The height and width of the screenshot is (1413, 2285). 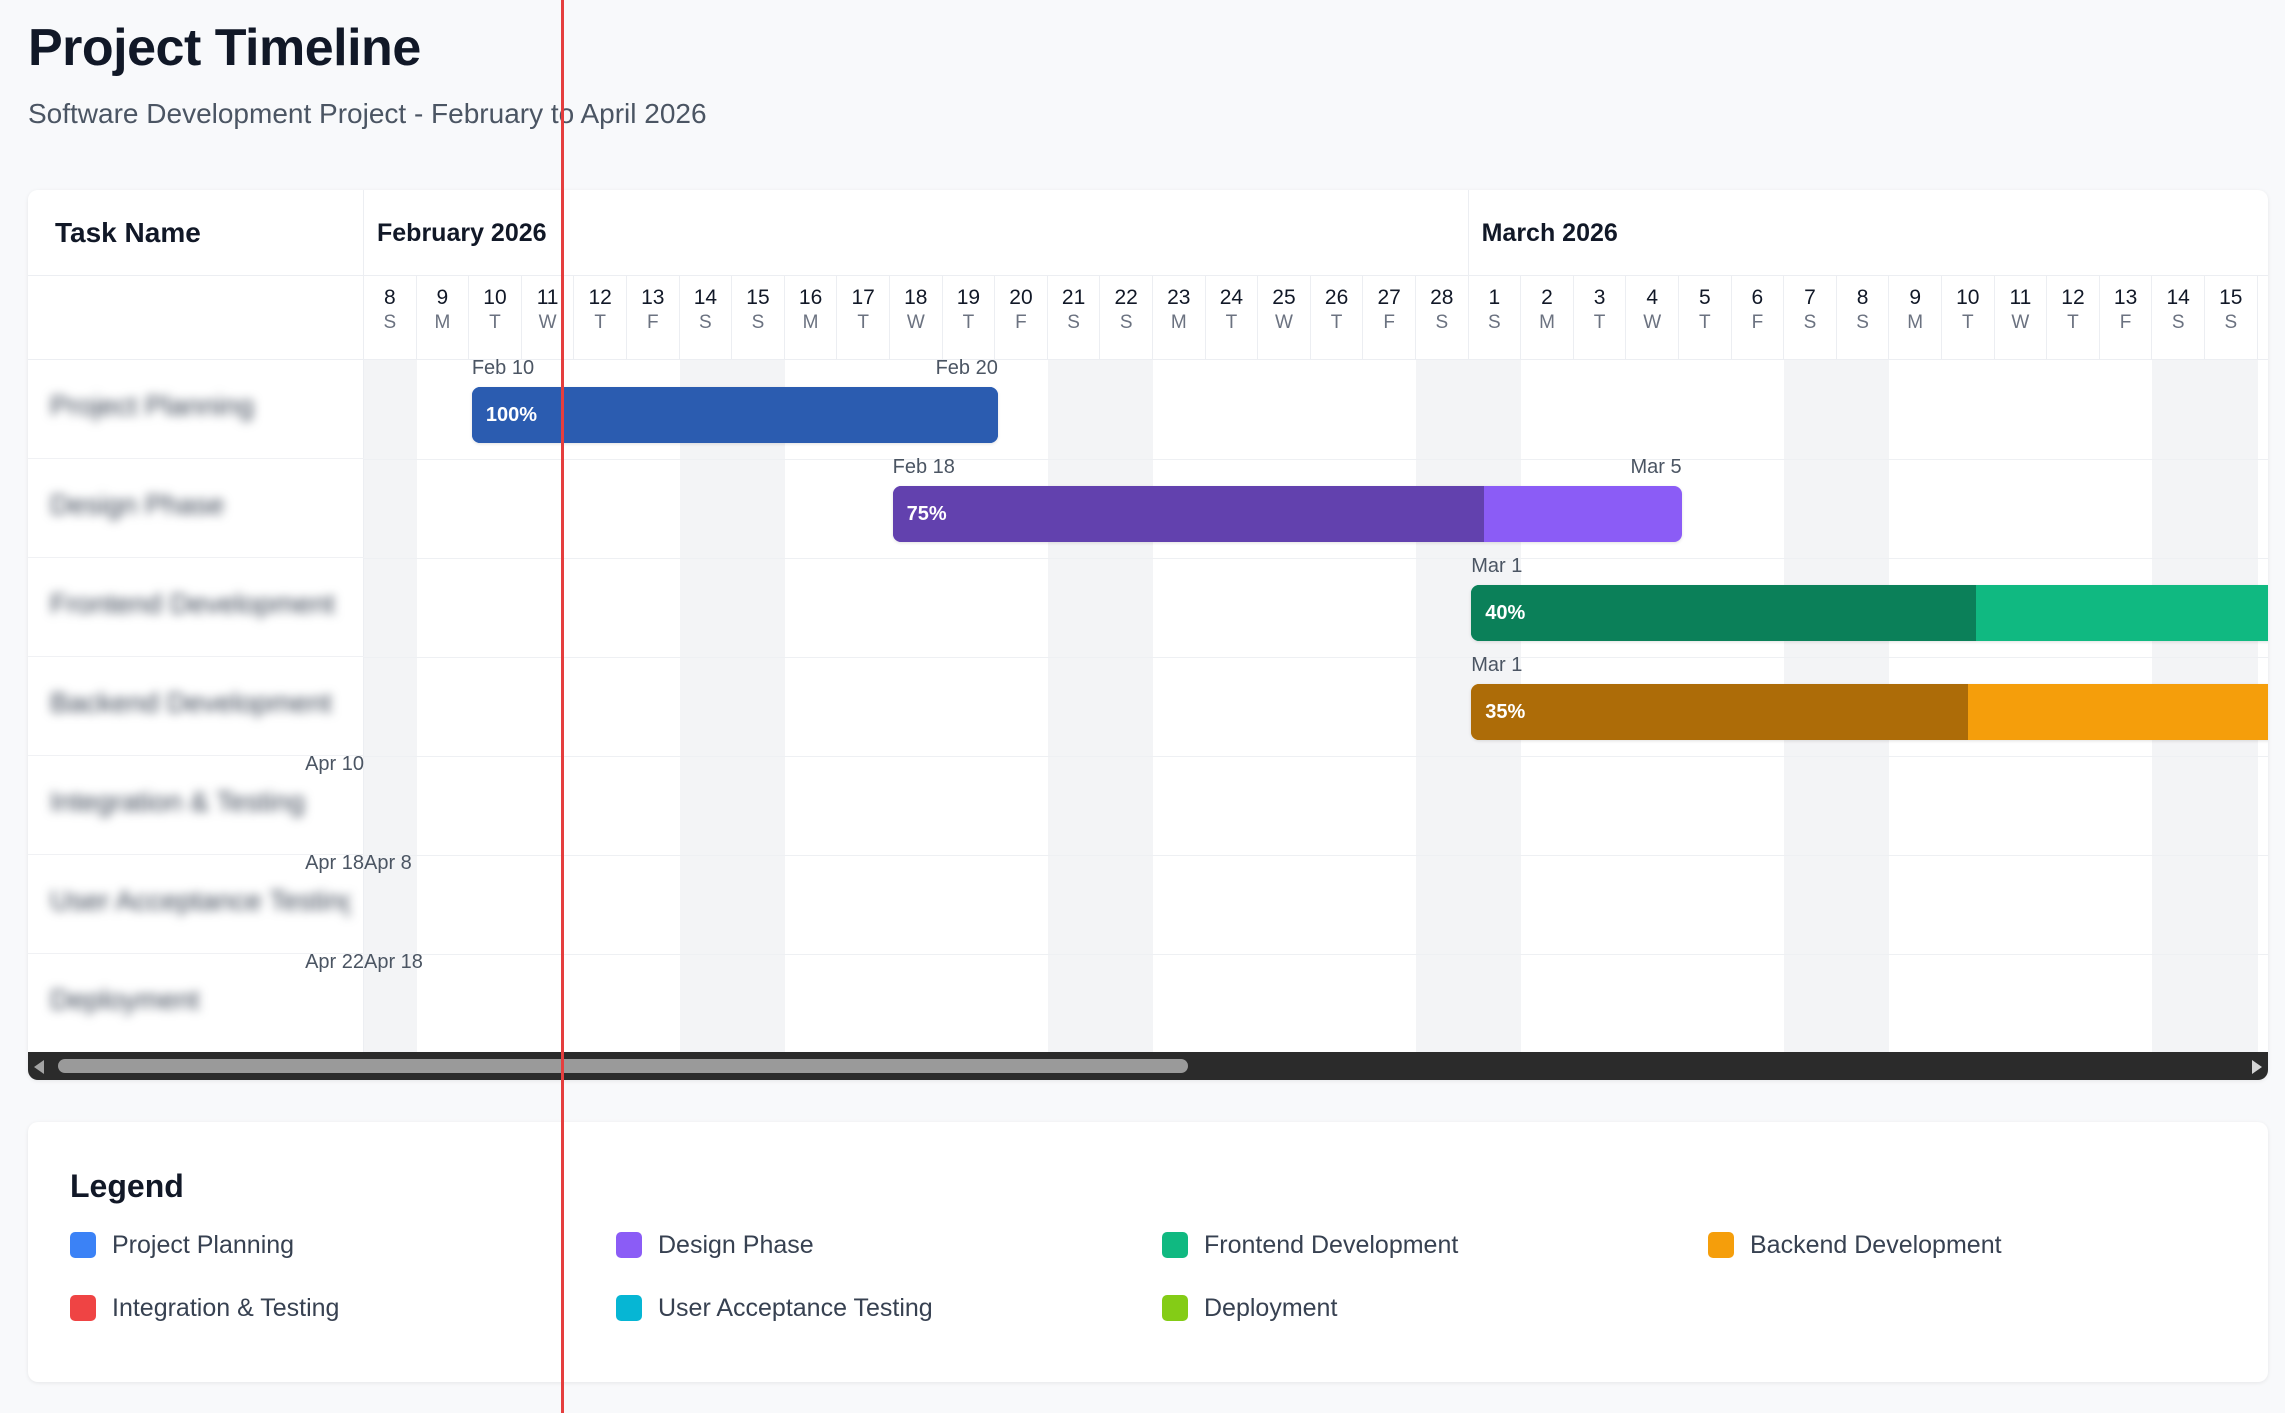 I want to click on day-number: 6, so click(x=1757, y=297).